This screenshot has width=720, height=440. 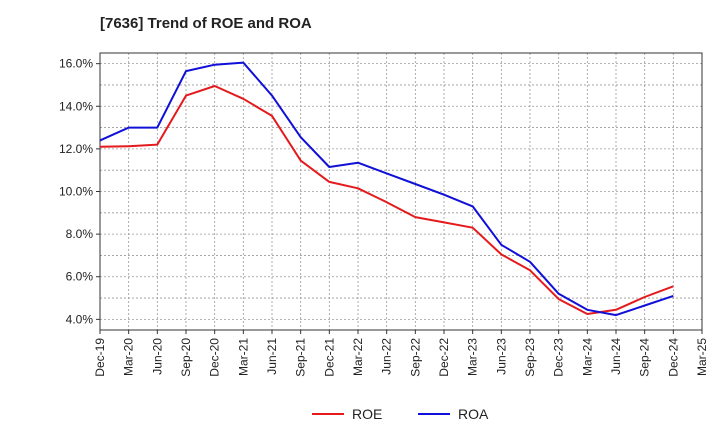 What do you see at coordinates (645, 357) in the screenshot?
I see `x-tick-label: Sep-24` at bounding box center [645, 357].